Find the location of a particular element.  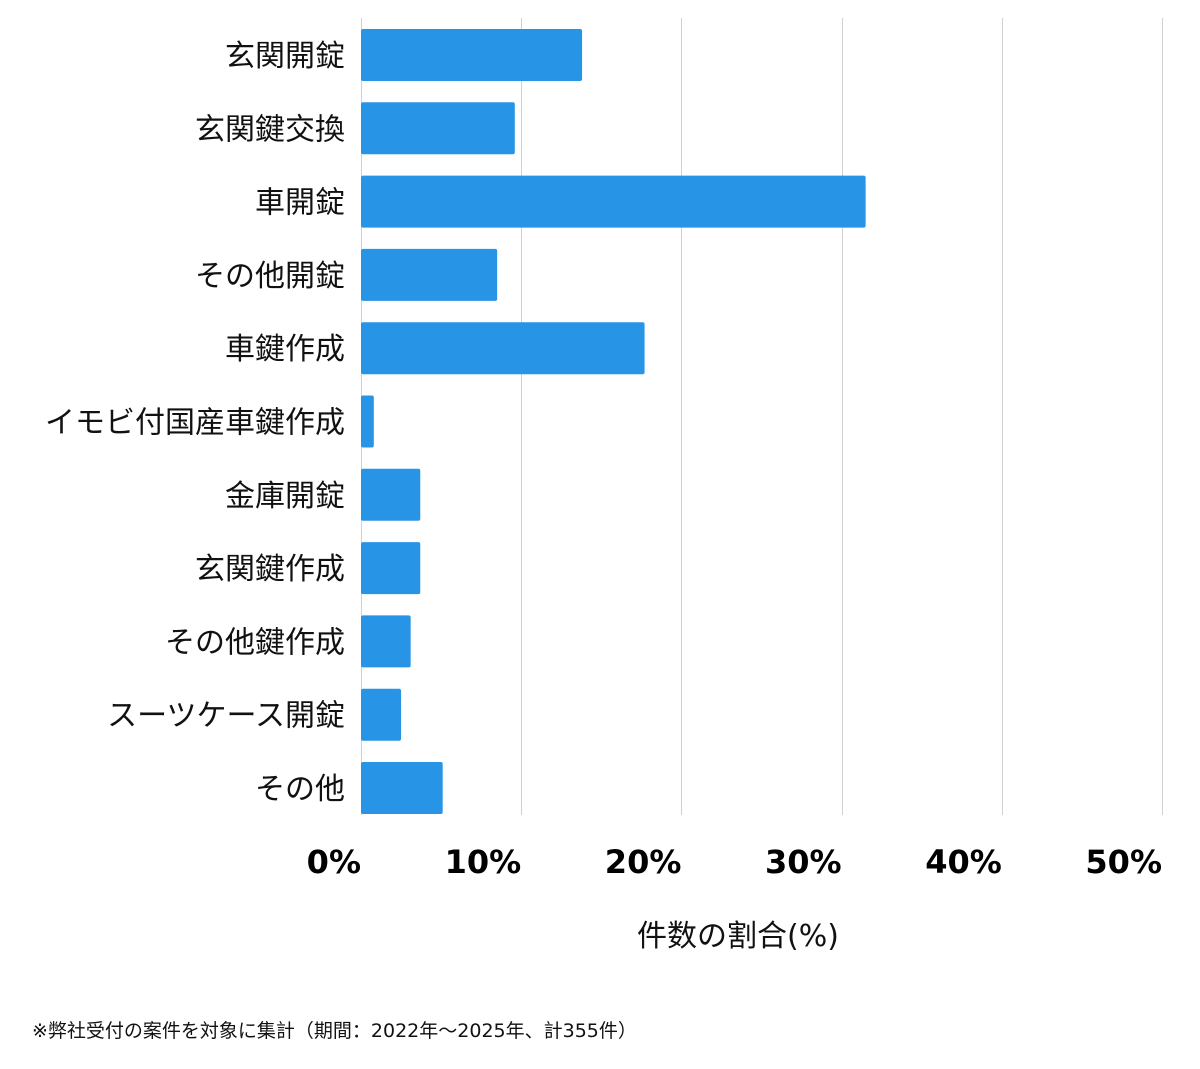

category-label: その他 is located at coordinates (300, 789).